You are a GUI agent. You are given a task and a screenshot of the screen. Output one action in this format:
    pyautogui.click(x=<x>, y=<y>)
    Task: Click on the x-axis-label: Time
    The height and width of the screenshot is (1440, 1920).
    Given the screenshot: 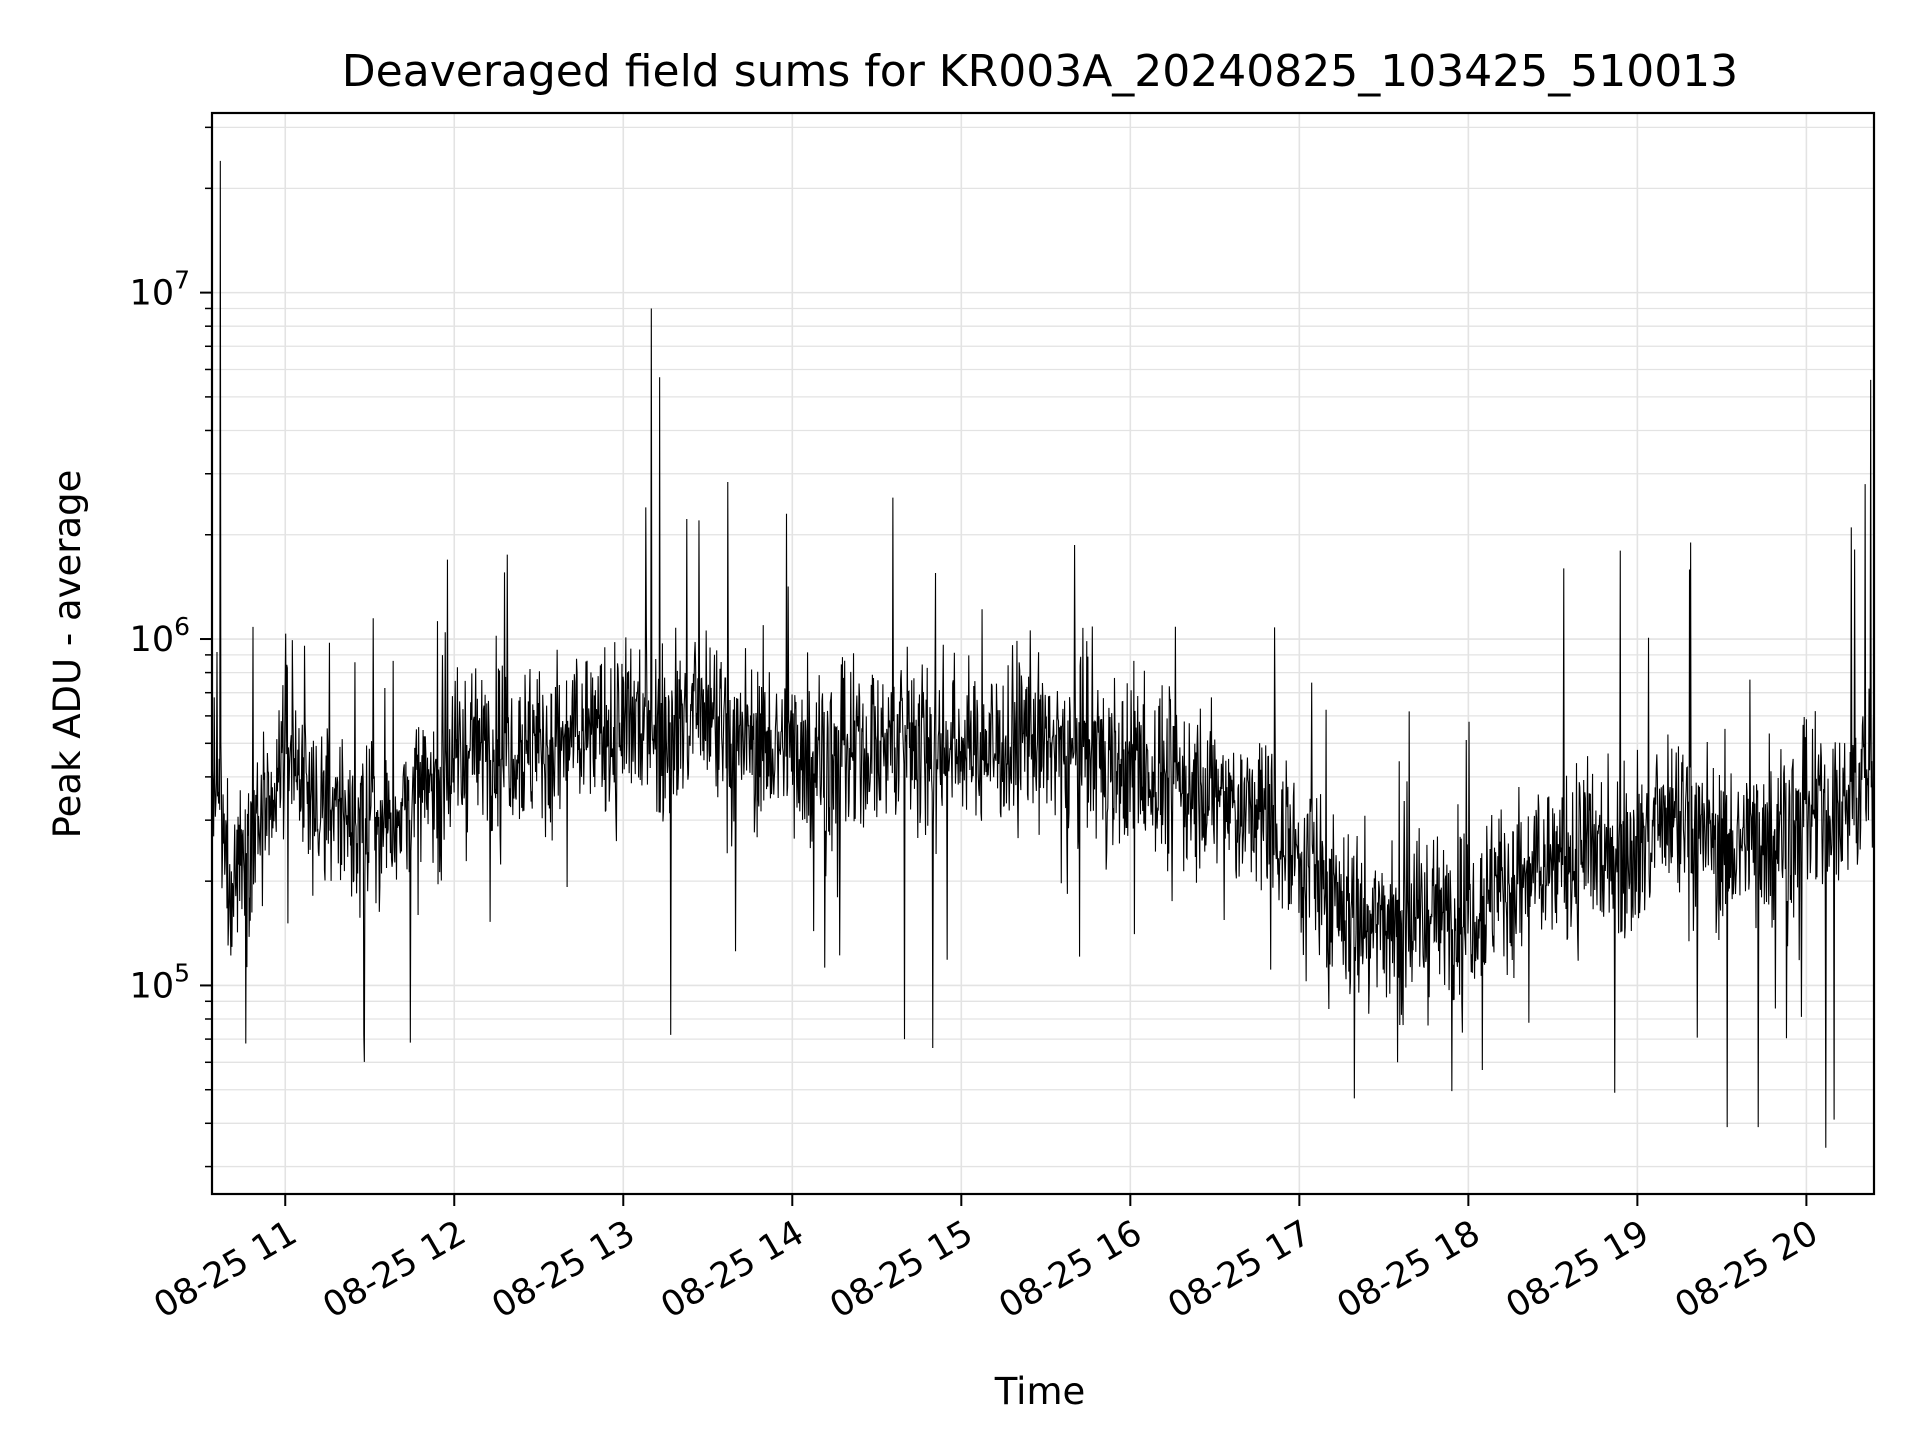 What is the action you would take?
    pyautogui.click(x=1040, y=1391)
    